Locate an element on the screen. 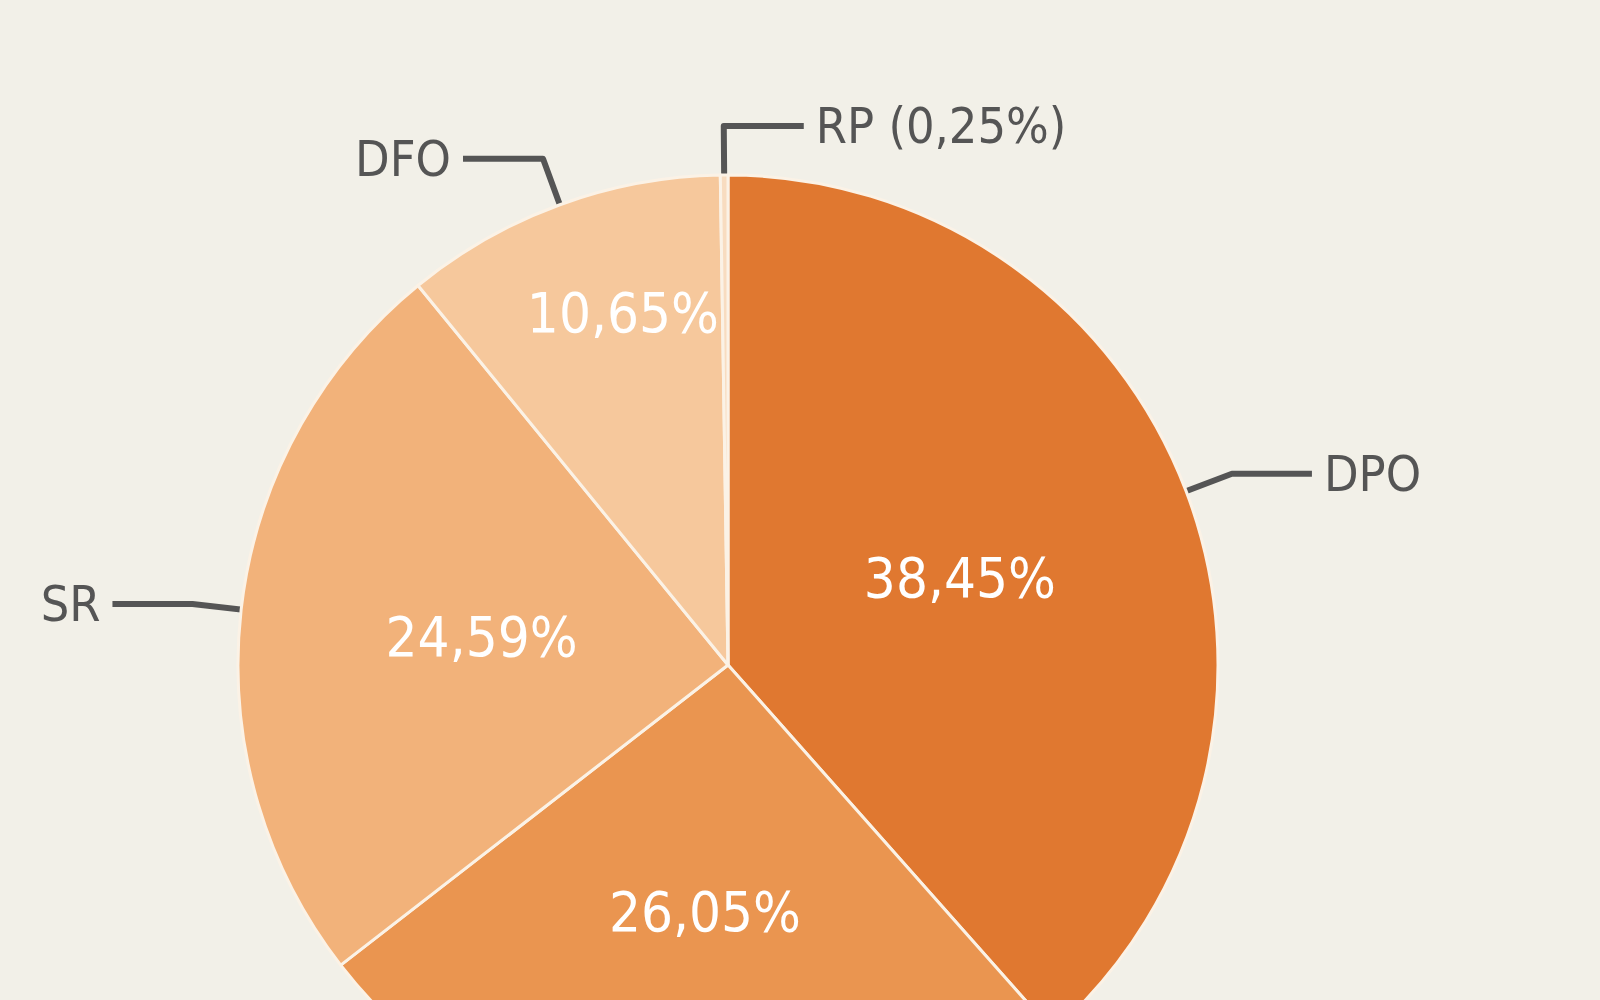 This screenshot has height=1000, width=1600. data-label: 24,59% is located at coordinates (481, 637).